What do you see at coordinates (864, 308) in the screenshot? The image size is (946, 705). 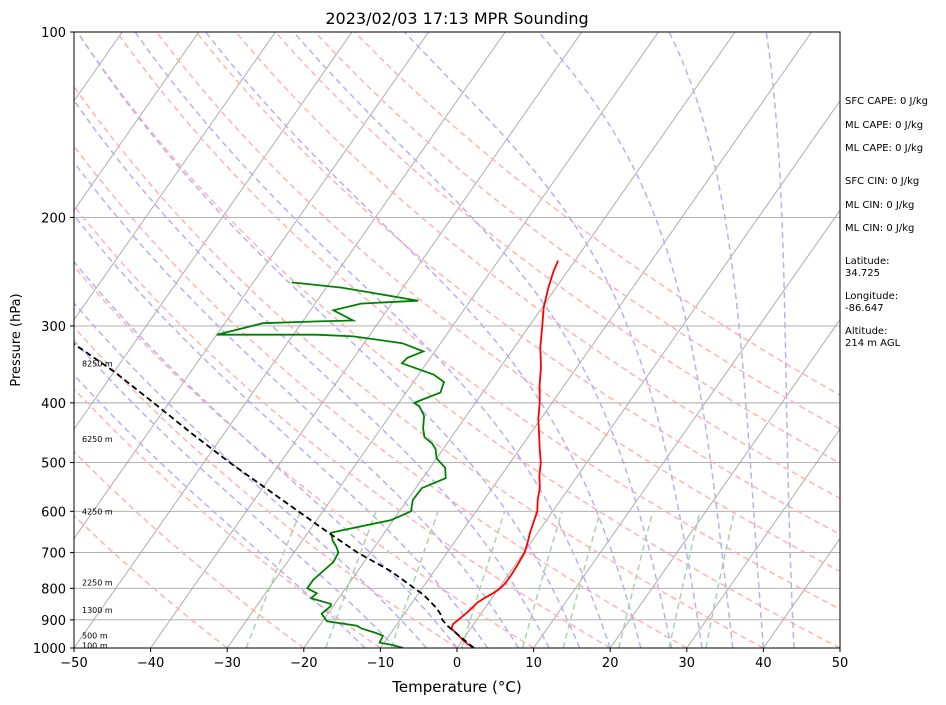 I see `longitude-value: -86.647` at bounding box center [864, 308].